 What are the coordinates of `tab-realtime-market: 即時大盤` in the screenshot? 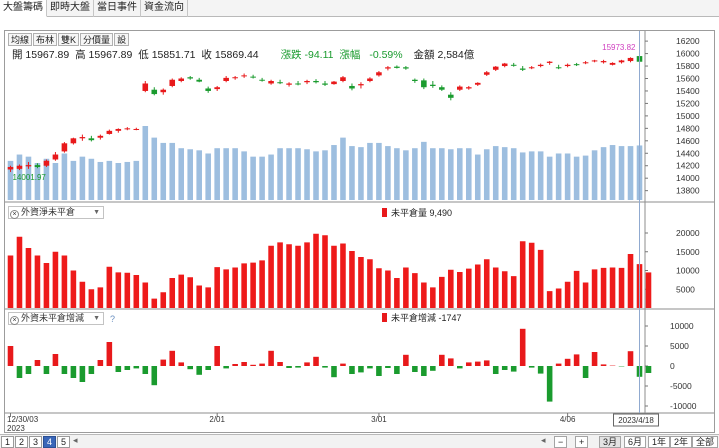 It's located at (70, 8).